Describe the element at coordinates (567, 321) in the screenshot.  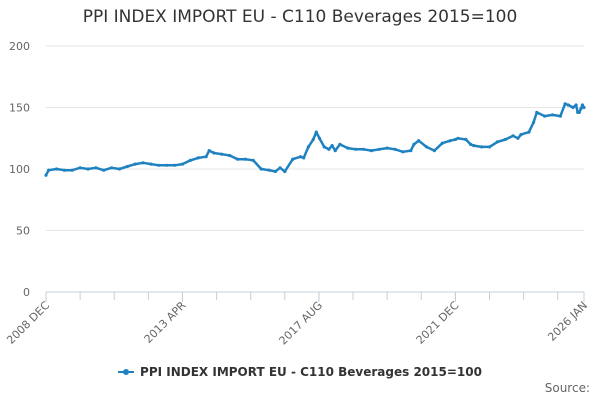
I see `x-tick-label: 2026 JAN` at that location.